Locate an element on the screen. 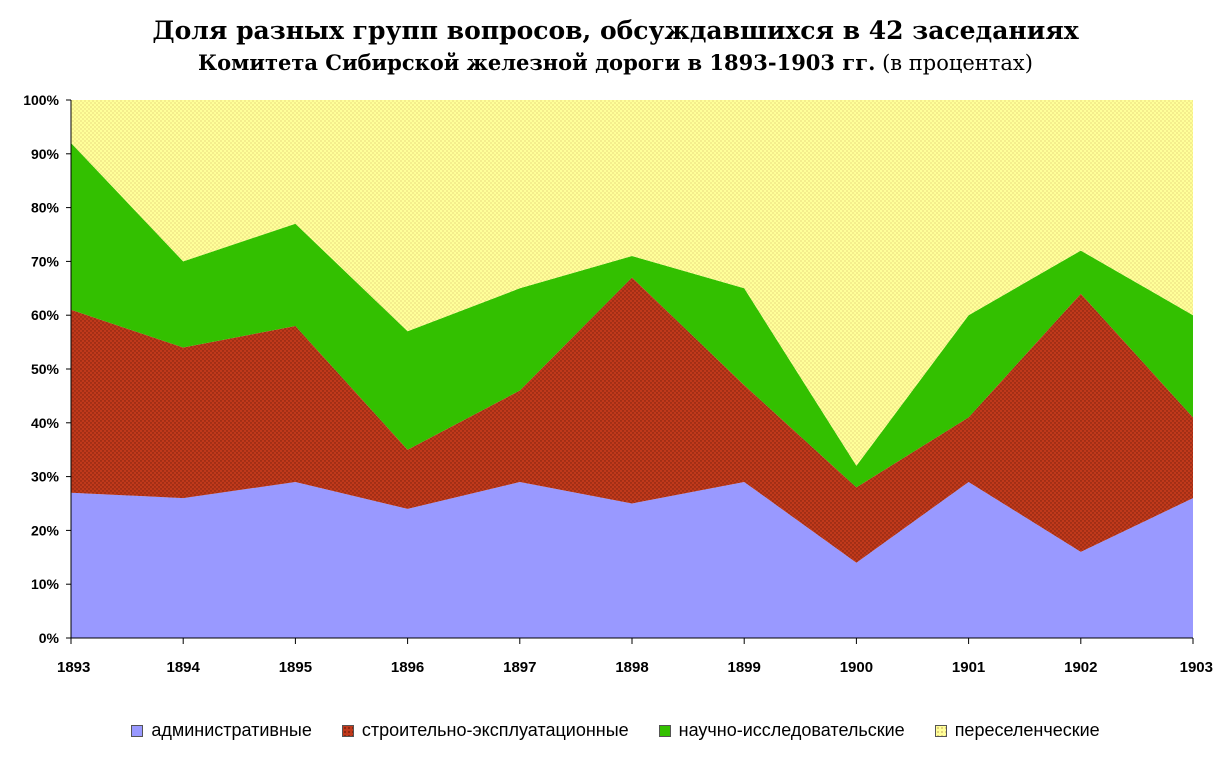 Image resolution: width=1231 pixels, height=766 pixels. legend-label: научно-исследовательские is located at coordinates (791, 730).